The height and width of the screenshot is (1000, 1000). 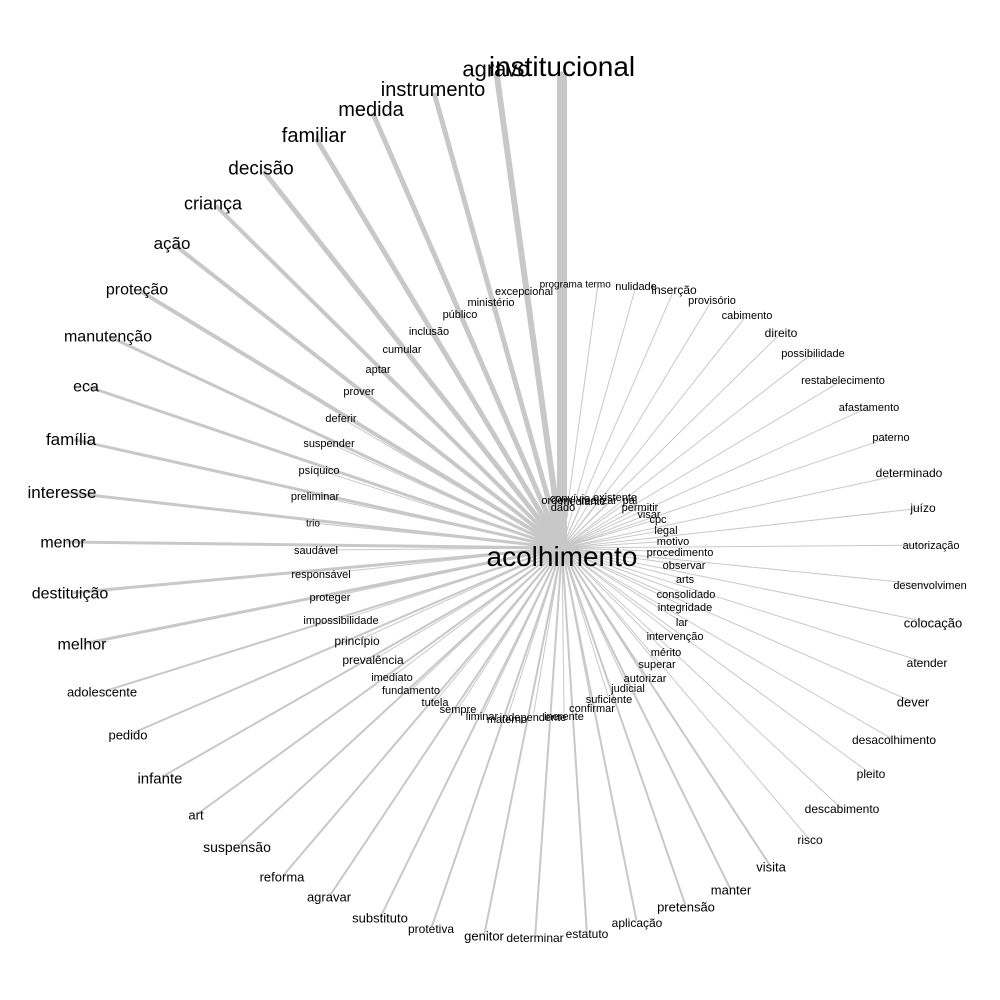 I want to click on edge-realizar, so click(x=580, y=525).